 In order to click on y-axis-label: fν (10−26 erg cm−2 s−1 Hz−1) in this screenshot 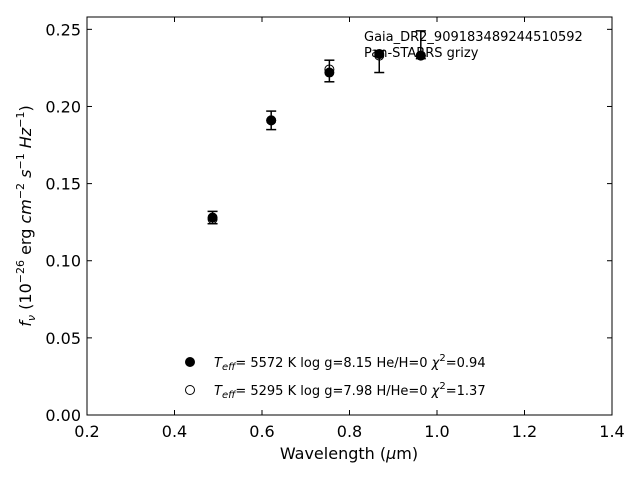, I will do `click(26, 215)`.